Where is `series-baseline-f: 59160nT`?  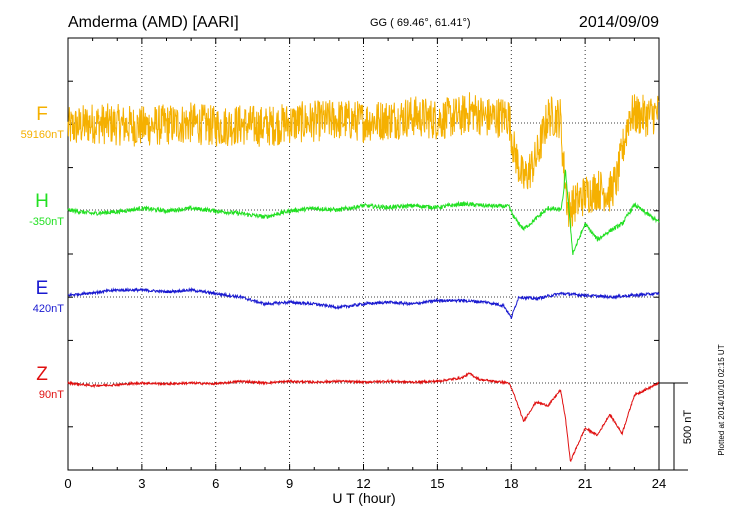 series-baseline-f: 59160nT is located at coordinates (43, 135).